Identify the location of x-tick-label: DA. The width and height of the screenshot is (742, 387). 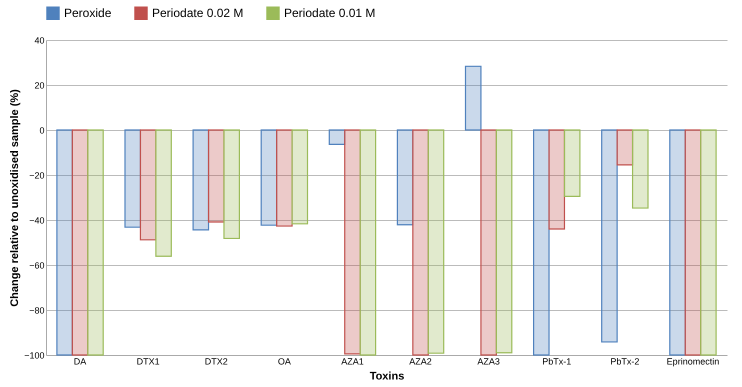
(80, 361).